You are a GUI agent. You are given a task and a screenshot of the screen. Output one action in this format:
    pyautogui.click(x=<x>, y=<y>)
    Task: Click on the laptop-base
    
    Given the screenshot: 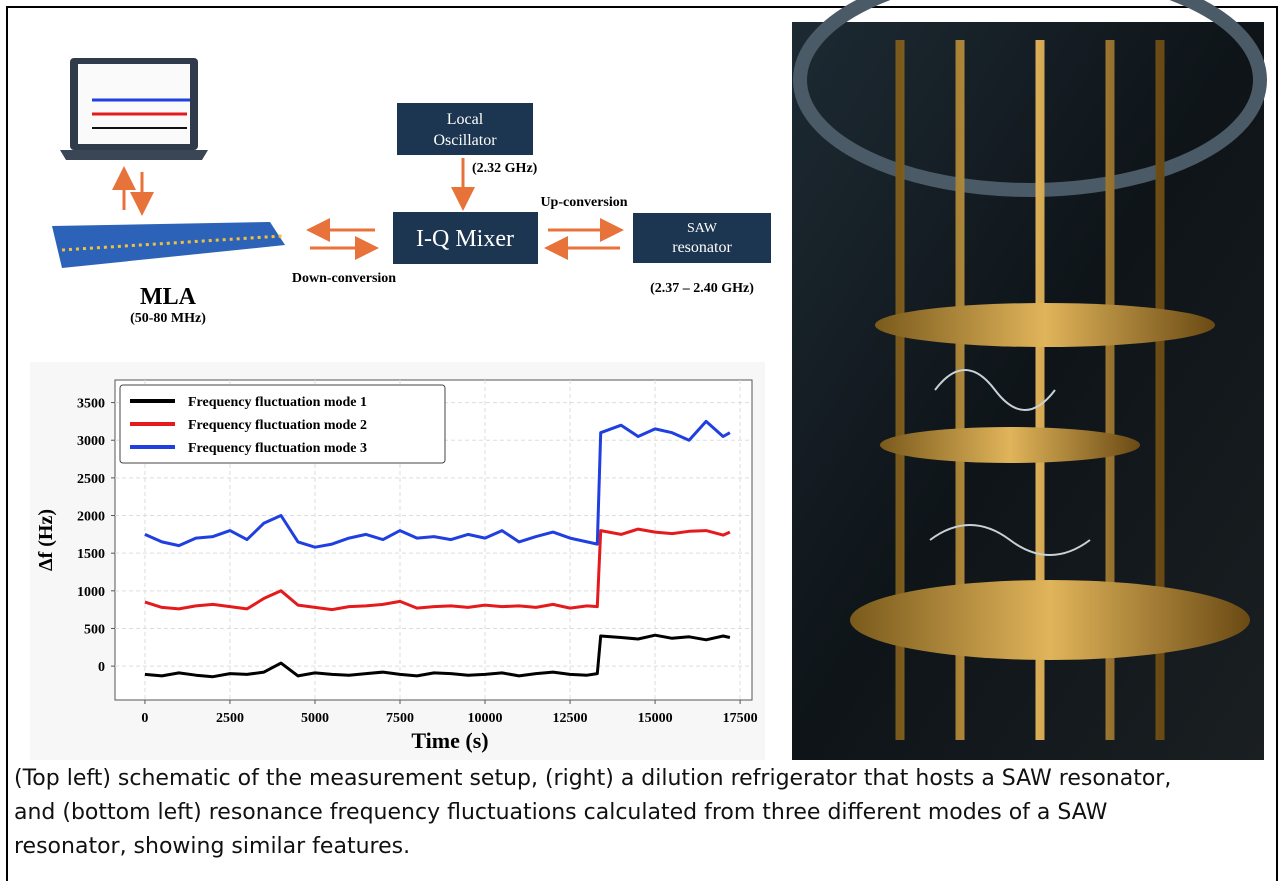 What is the action you would take?
    pyautogui.click(x=134, y=155)
    